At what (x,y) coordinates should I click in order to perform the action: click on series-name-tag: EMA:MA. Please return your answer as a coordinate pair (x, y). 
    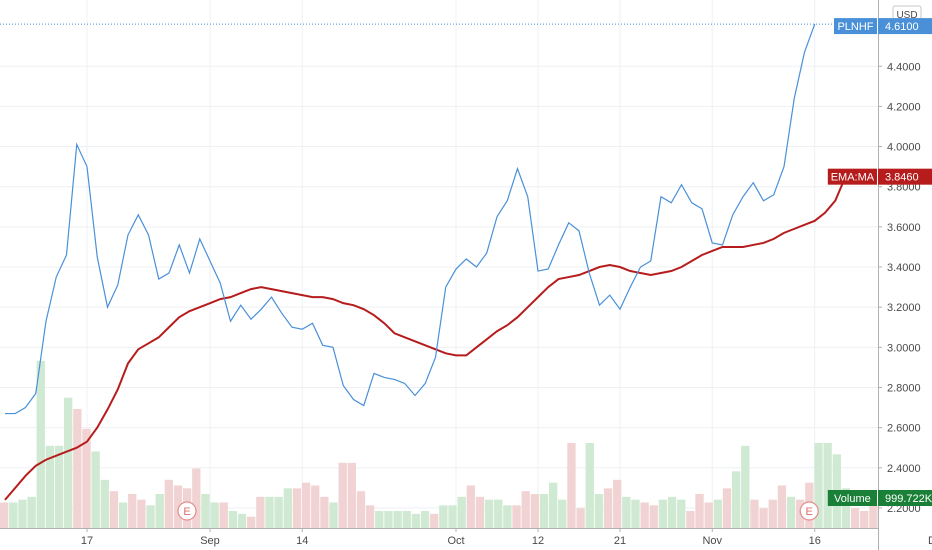
    Looking at the image, I should click on (853, 178).